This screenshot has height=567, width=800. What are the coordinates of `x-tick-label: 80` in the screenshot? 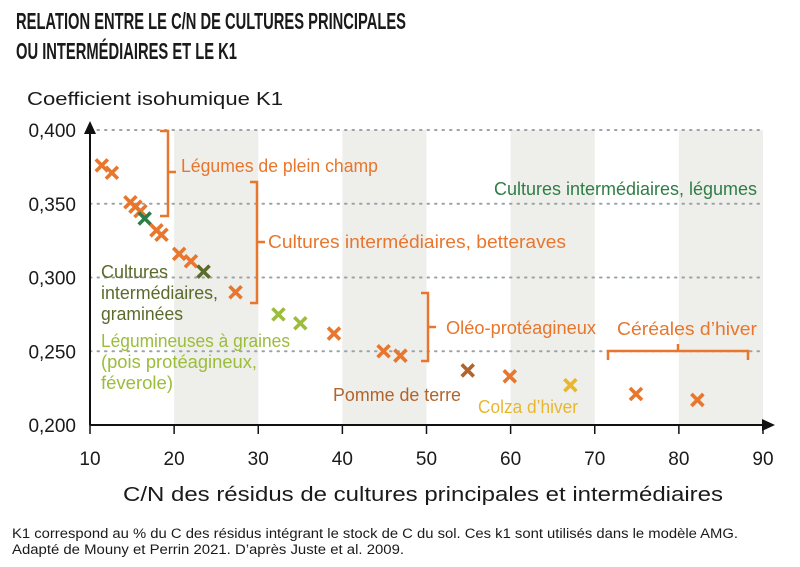 It's located at (678, 459).